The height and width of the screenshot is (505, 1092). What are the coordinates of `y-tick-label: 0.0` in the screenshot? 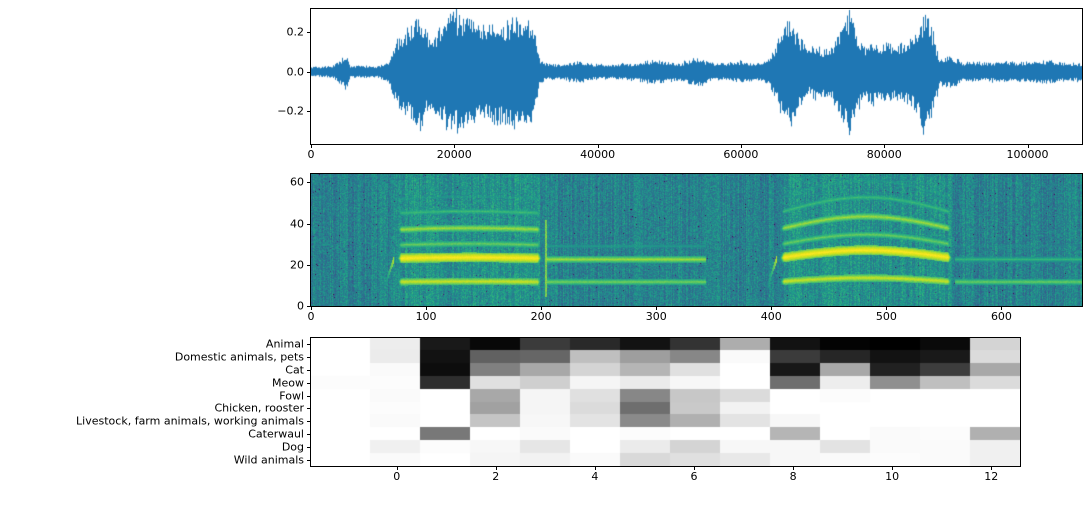 It's located at (295, 72).